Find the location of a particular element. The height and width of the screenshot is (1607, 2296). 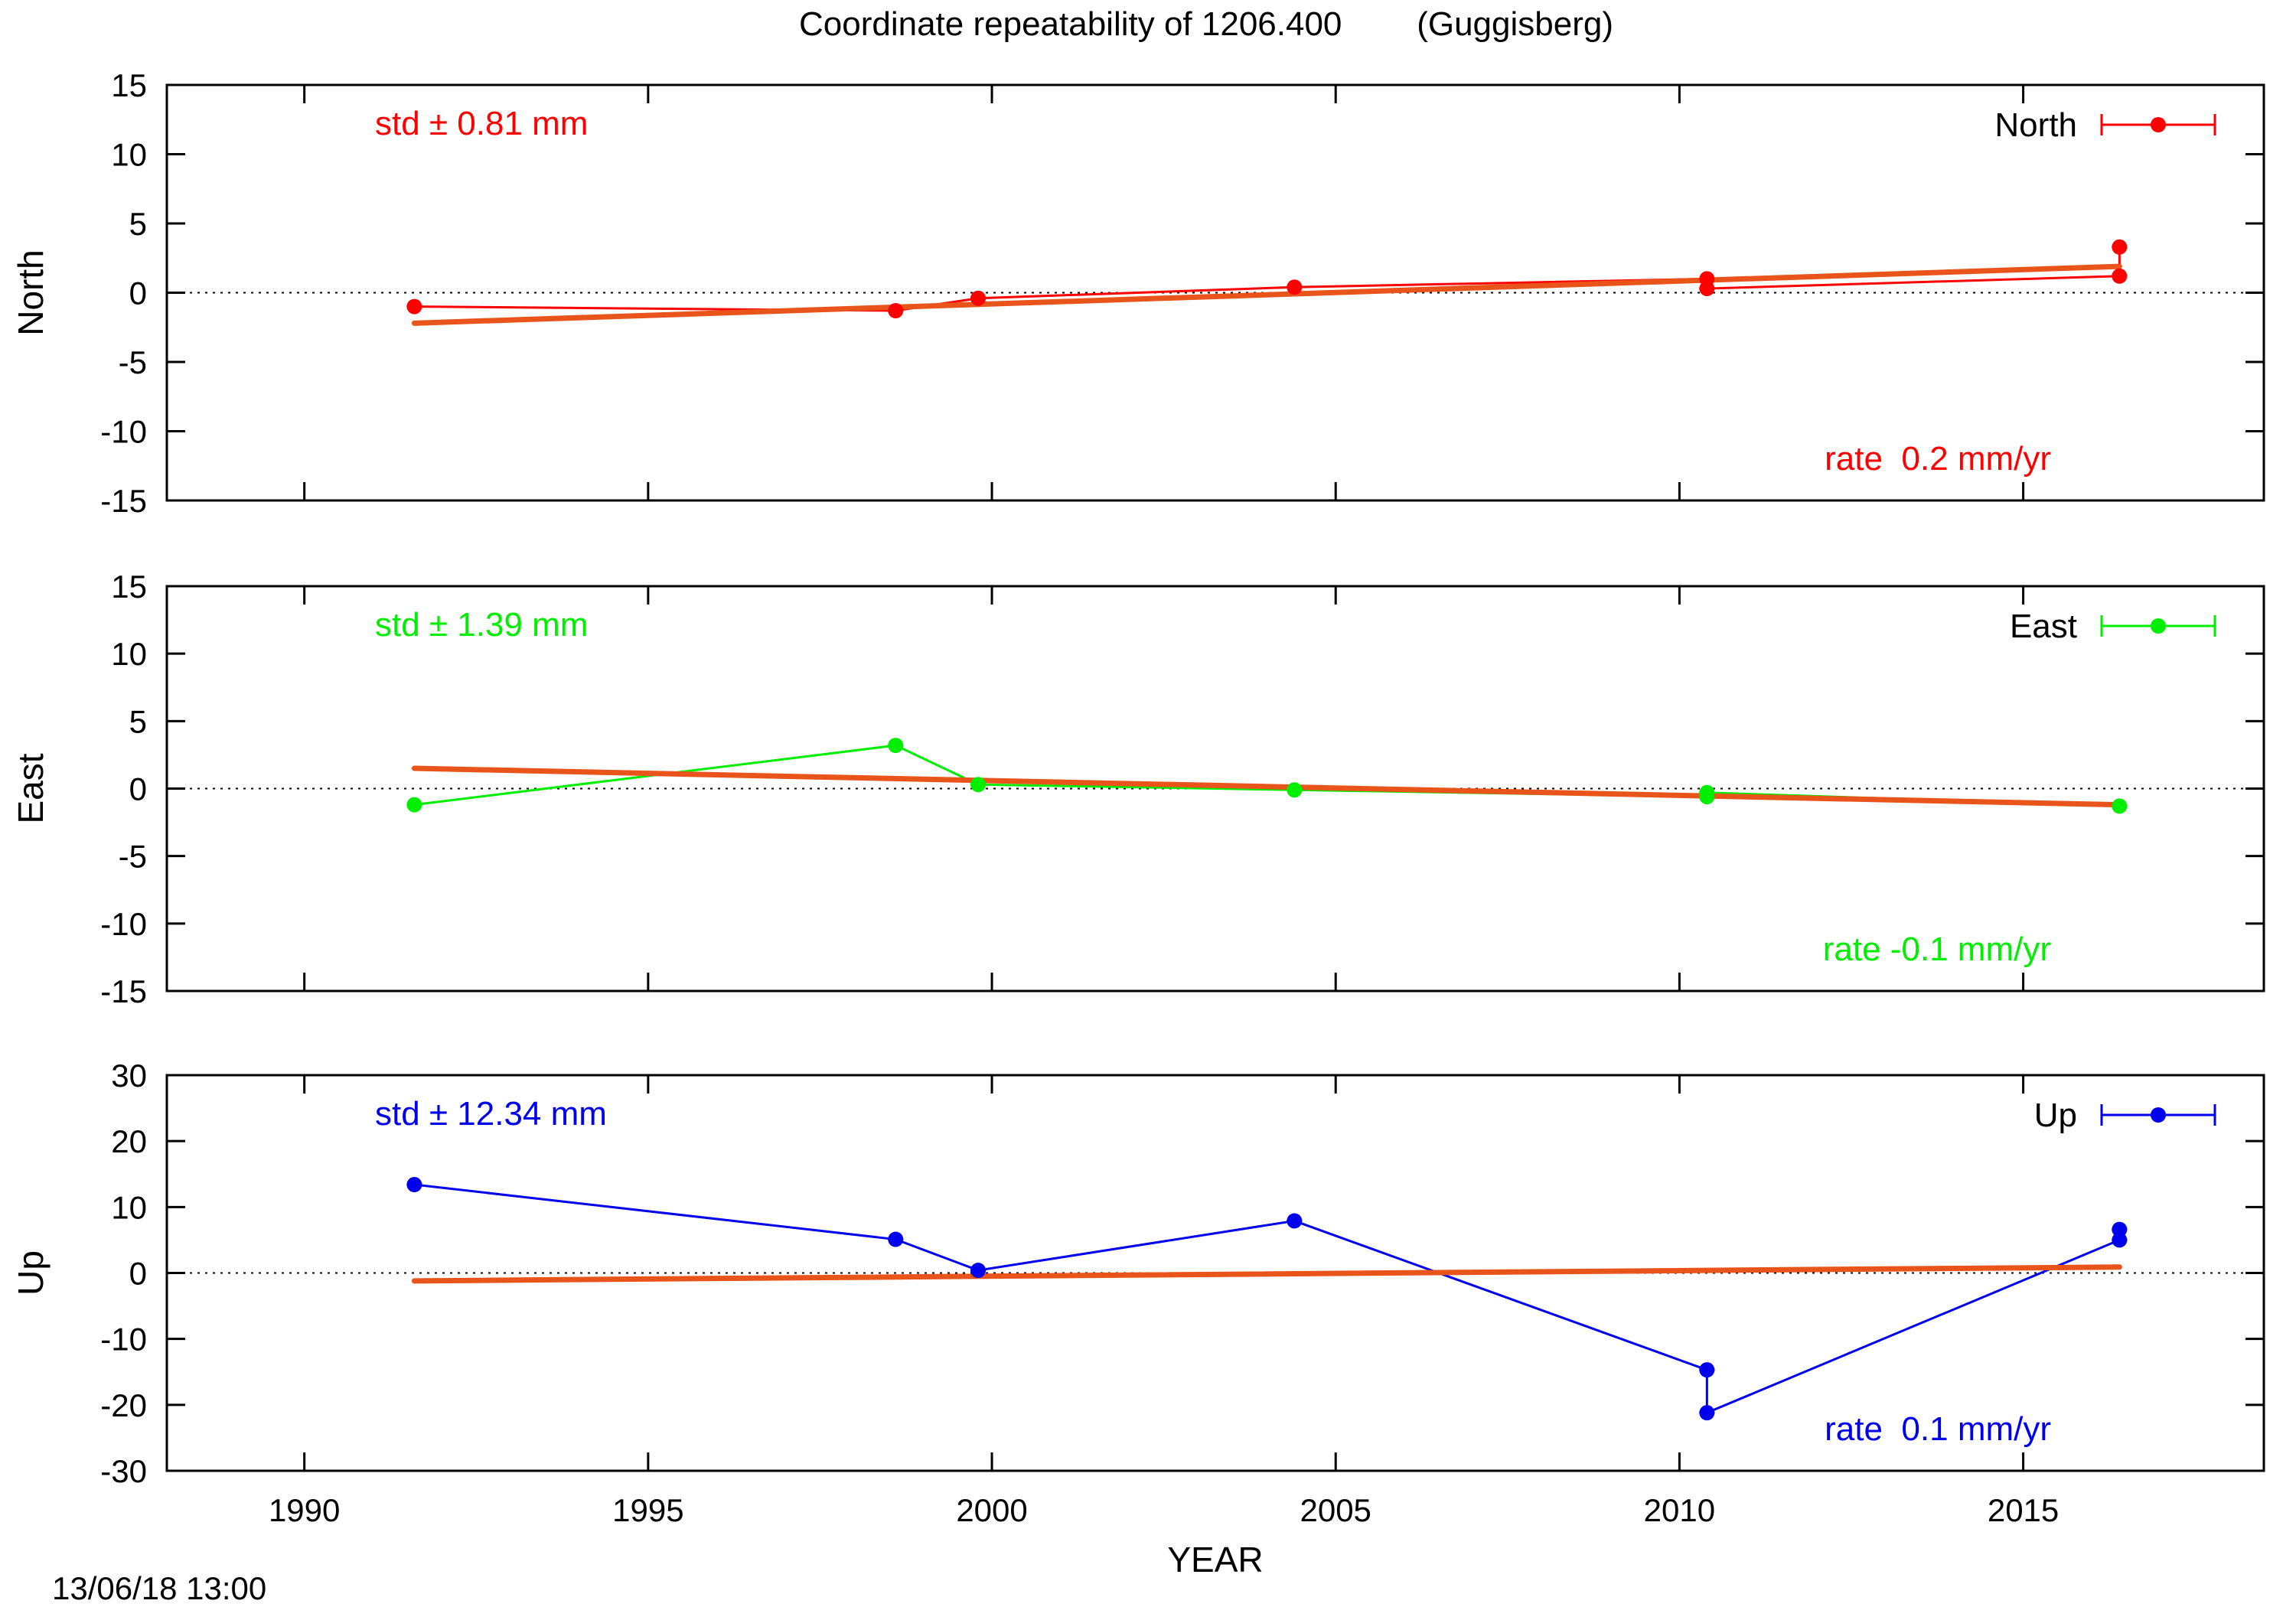

up-ytick-label: 30 is located at coordinates (129, 1076).